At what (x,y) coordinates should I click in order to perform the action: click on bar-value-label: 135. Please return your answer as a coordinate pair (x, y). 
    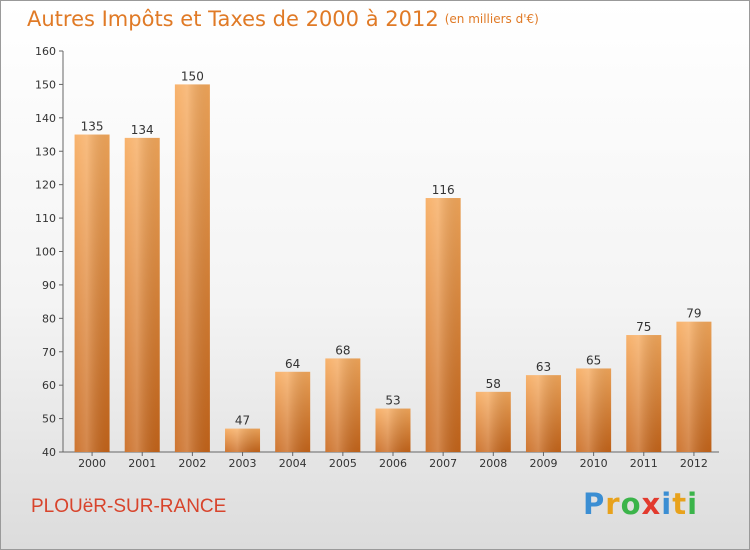
    Looking at the image, I should click on (92, 127).